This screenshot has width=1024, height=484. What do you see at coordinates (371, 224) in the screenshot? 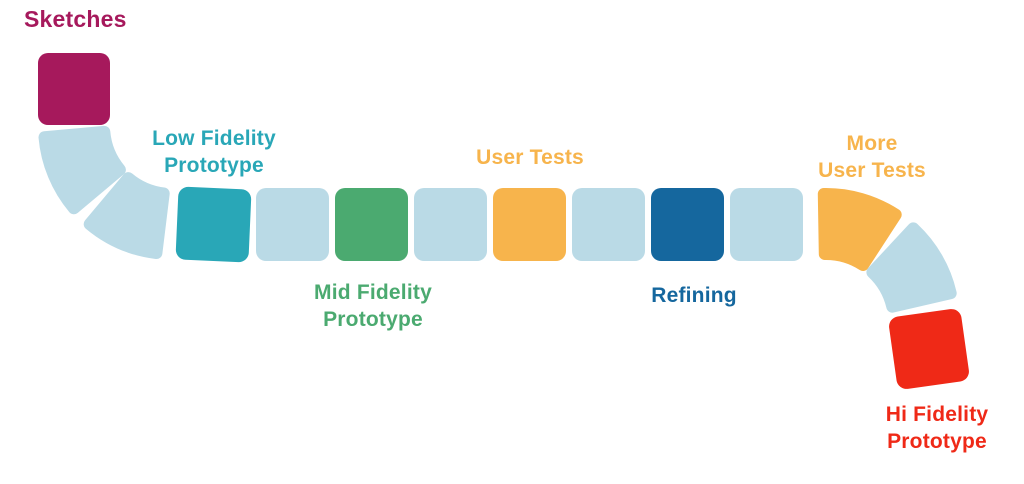
I see `mid-fidelity-prototype-tile` at bounding box center [371, 224].